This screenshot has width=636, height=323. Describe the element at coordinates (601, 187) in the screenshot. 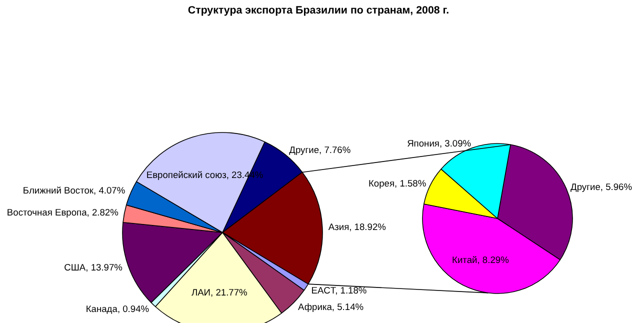

I see `slice-label: Другие, 5.96%` at that location.